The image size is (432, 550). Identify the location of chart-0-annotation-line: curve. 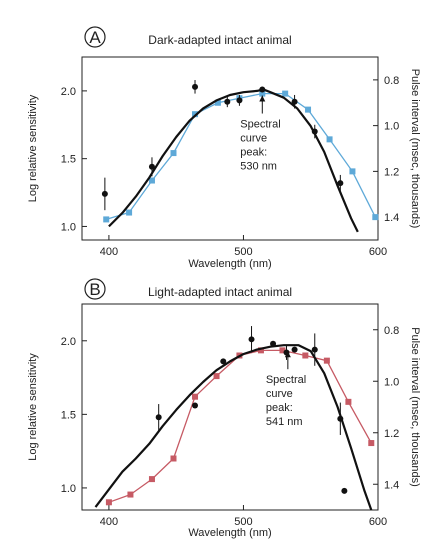
(253, 139).